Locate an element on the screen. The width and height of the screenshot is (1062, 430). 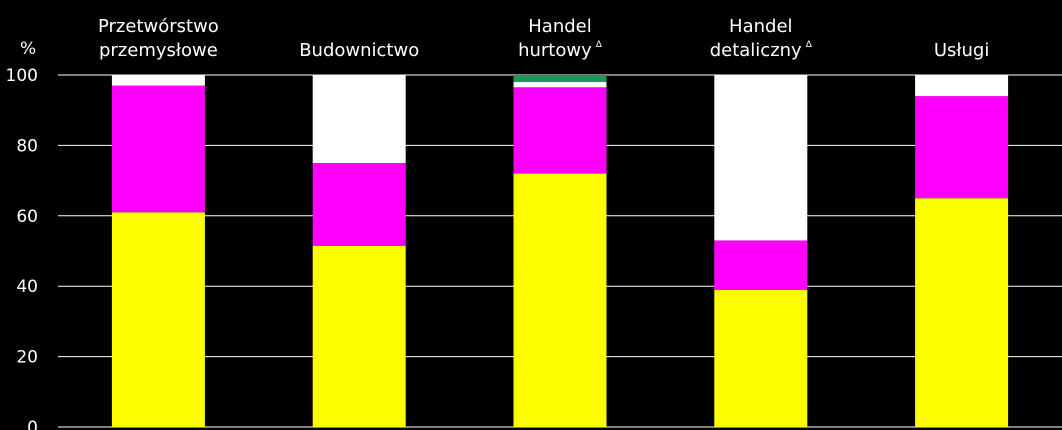
y-tick-label: 0 is located at coordinates (32, 424).